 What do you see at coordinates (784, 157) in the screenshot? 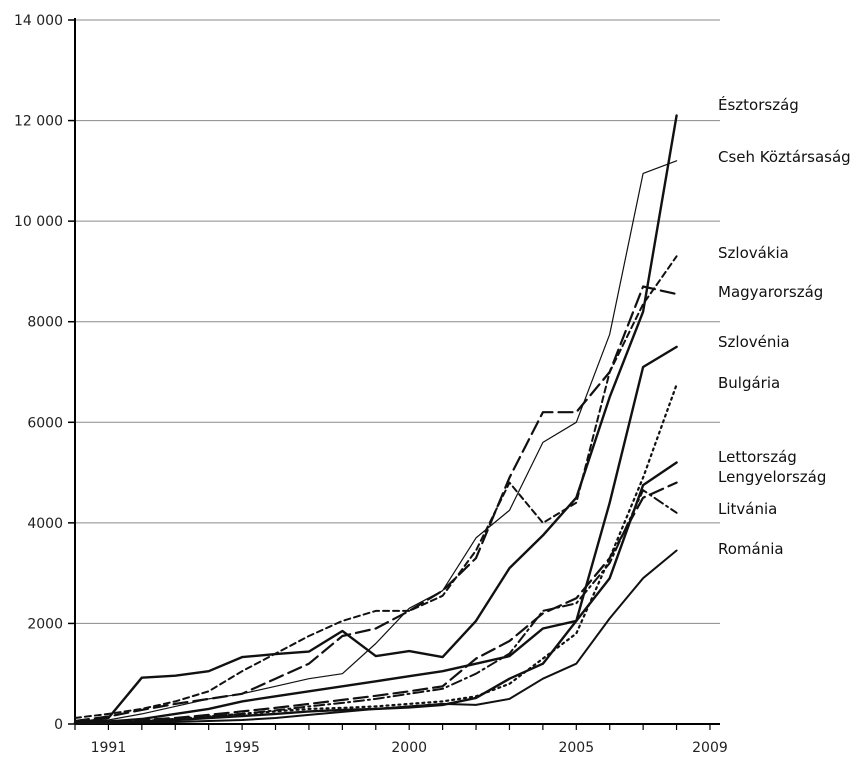
I see `series-label: Cseh Köztársaság` at bounding box center [784, 157].